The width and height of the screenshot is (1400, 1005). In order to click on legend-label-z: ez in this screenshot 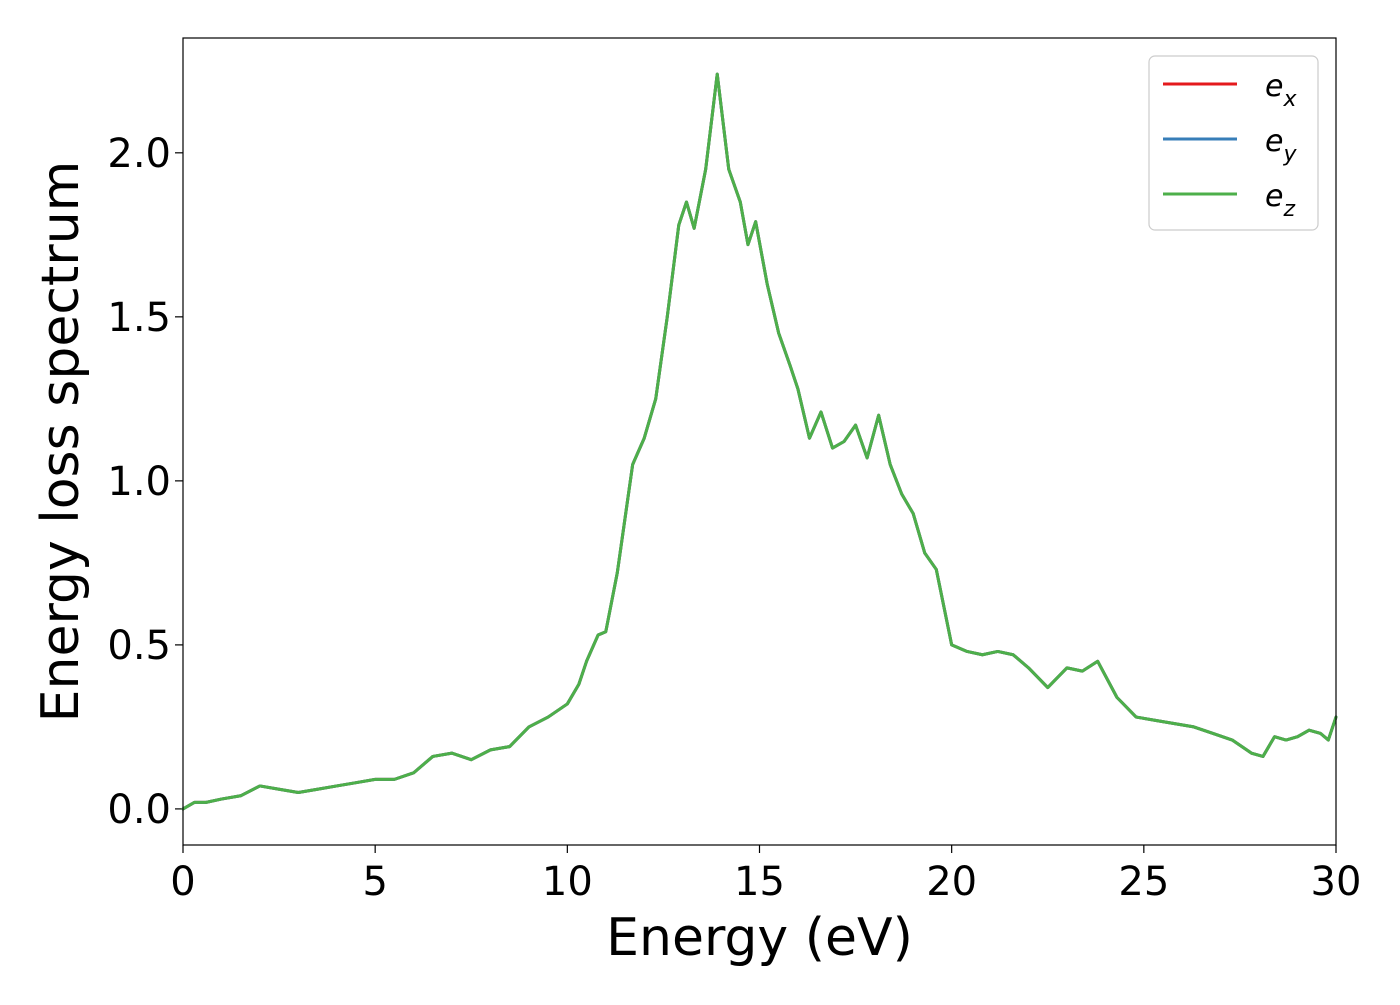, I will do `click(1280, 200)`.